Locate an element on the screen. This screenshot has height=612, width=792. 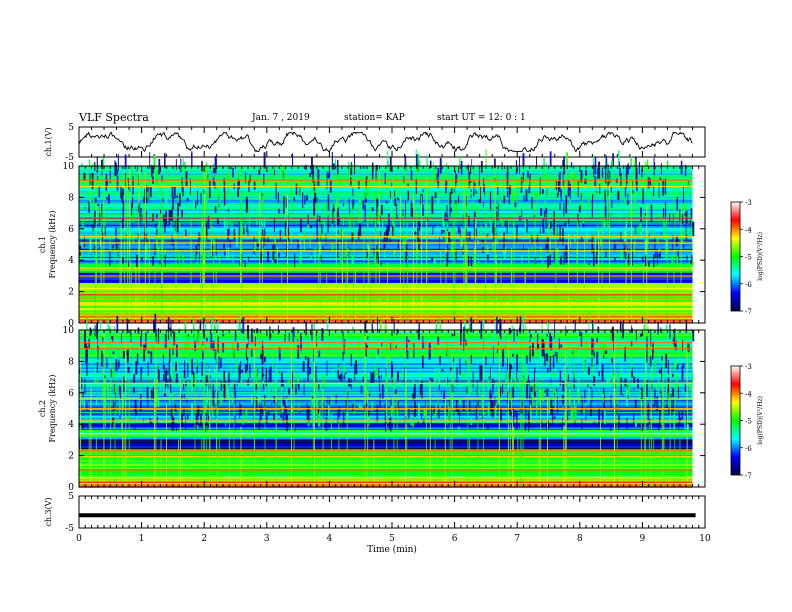
ch1-colorbar-tick-label: -5 is located at coordinates (748, 258).